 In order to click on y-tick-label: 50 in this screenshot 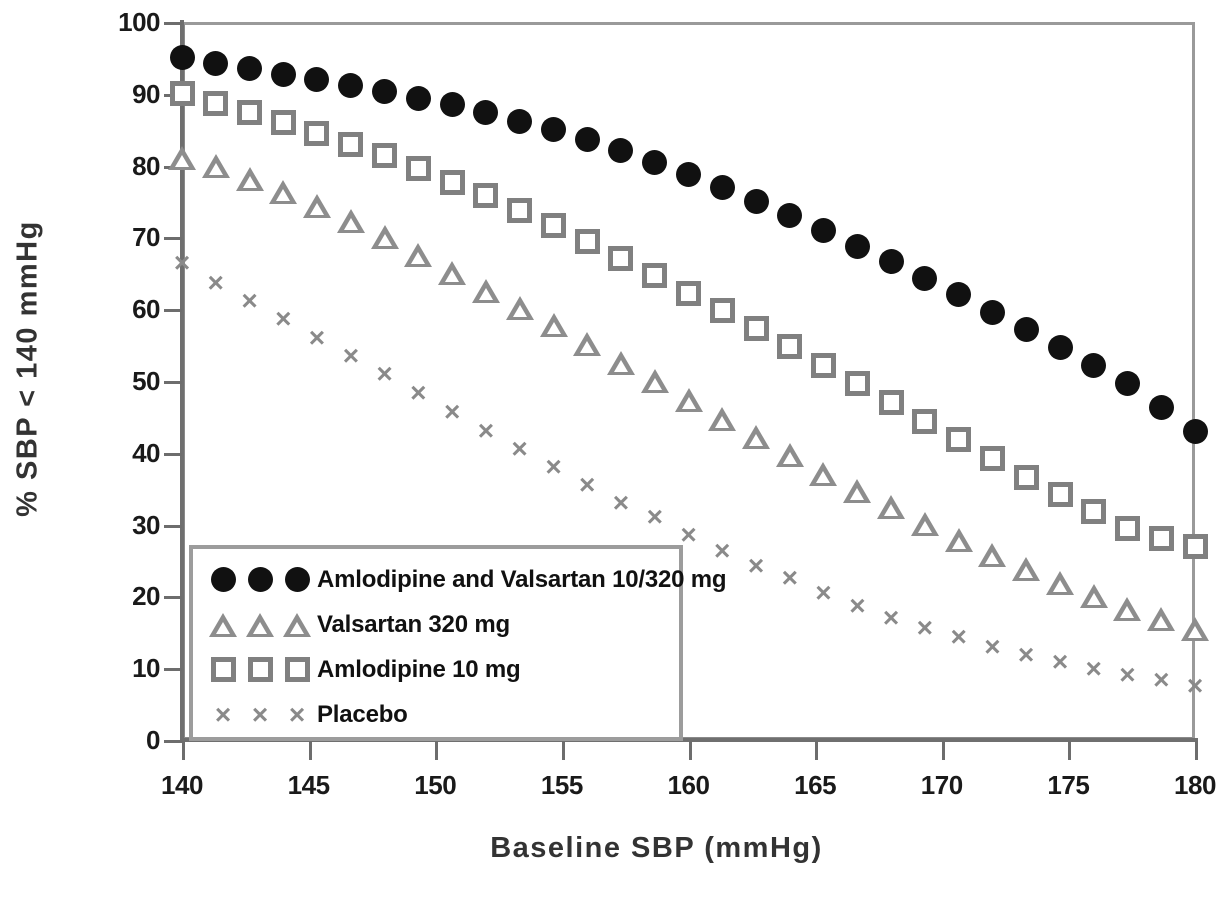, I will do `click(146, 381)`.